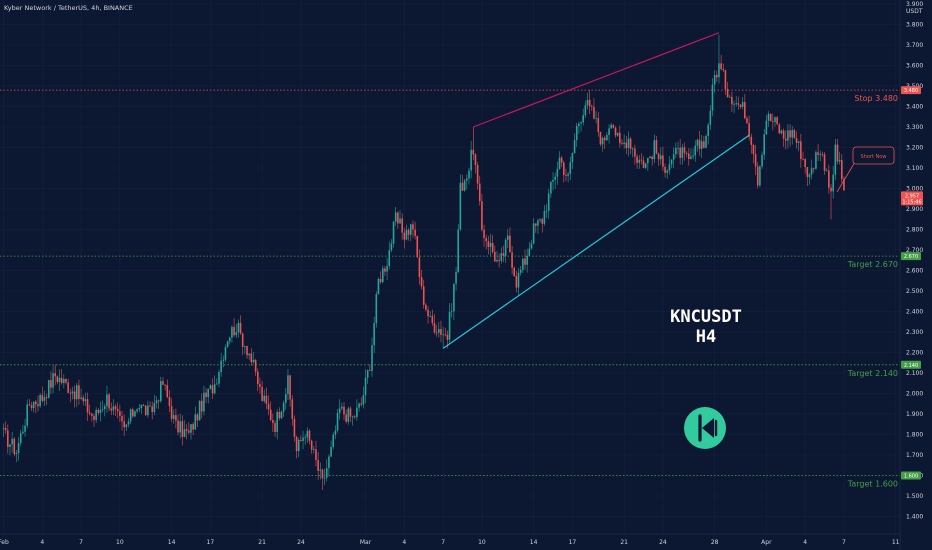  What do you see at coordinates (914, 394) in the screenshot?
I see `price-tick-label: 2.000` at bounding box center [914, 394].